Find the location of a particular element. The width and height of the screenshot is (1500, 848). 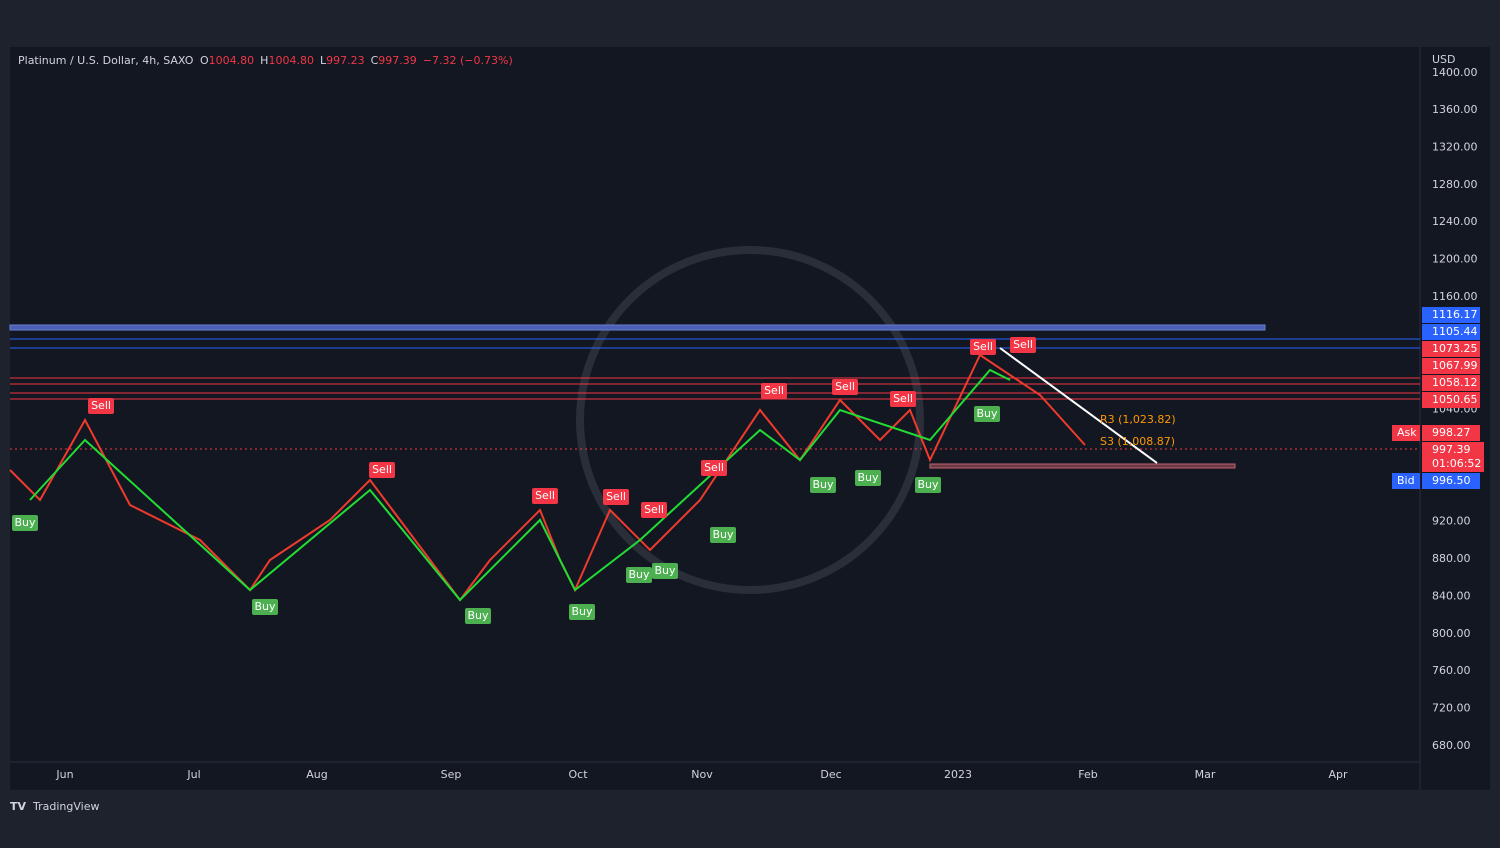

time-label: Apr is located at coordinates (1338, 774).